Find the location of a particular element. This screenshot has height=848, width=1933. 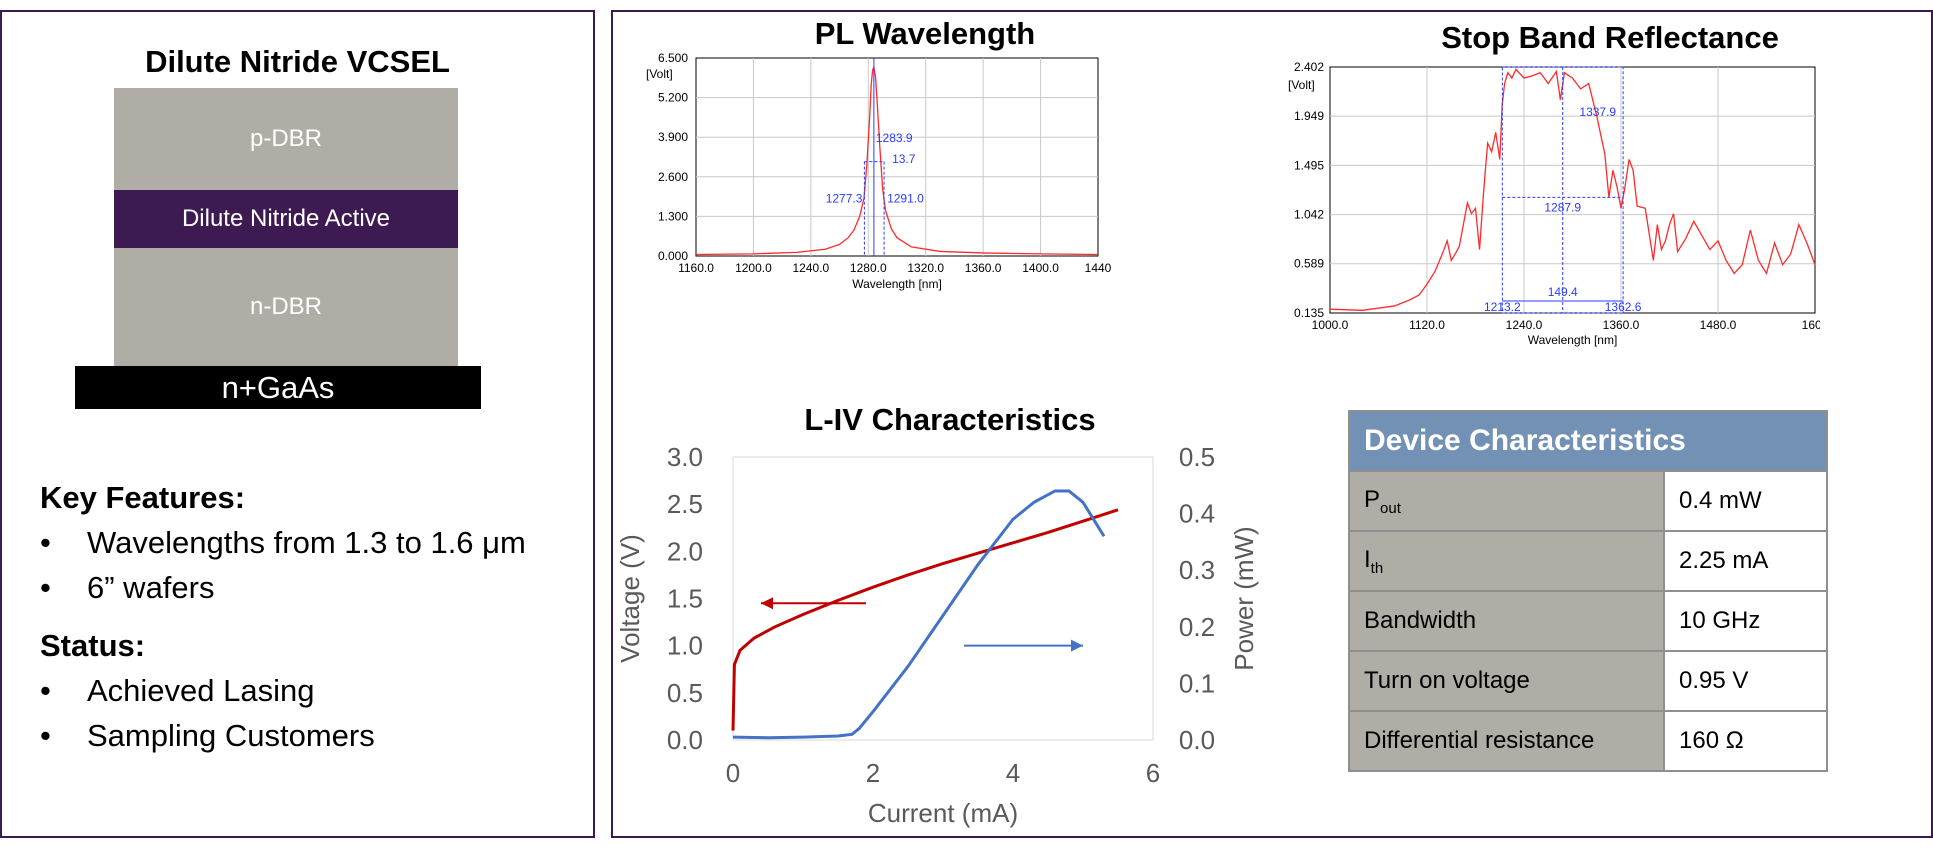

table-row: Ith 2.25 mA is located at coordinates (1588, 561).